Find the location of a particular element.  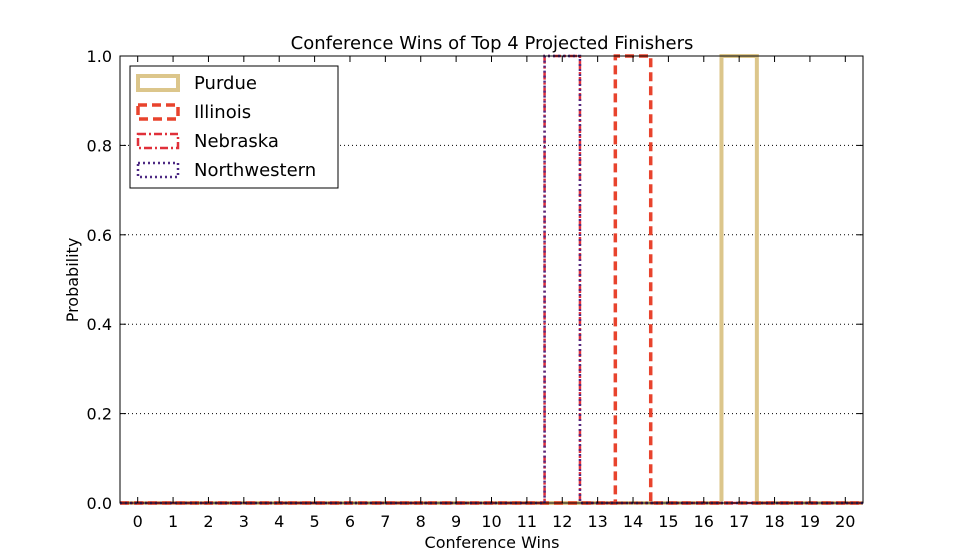

x-tick-label: 14 is located at coordinates (633, 521).